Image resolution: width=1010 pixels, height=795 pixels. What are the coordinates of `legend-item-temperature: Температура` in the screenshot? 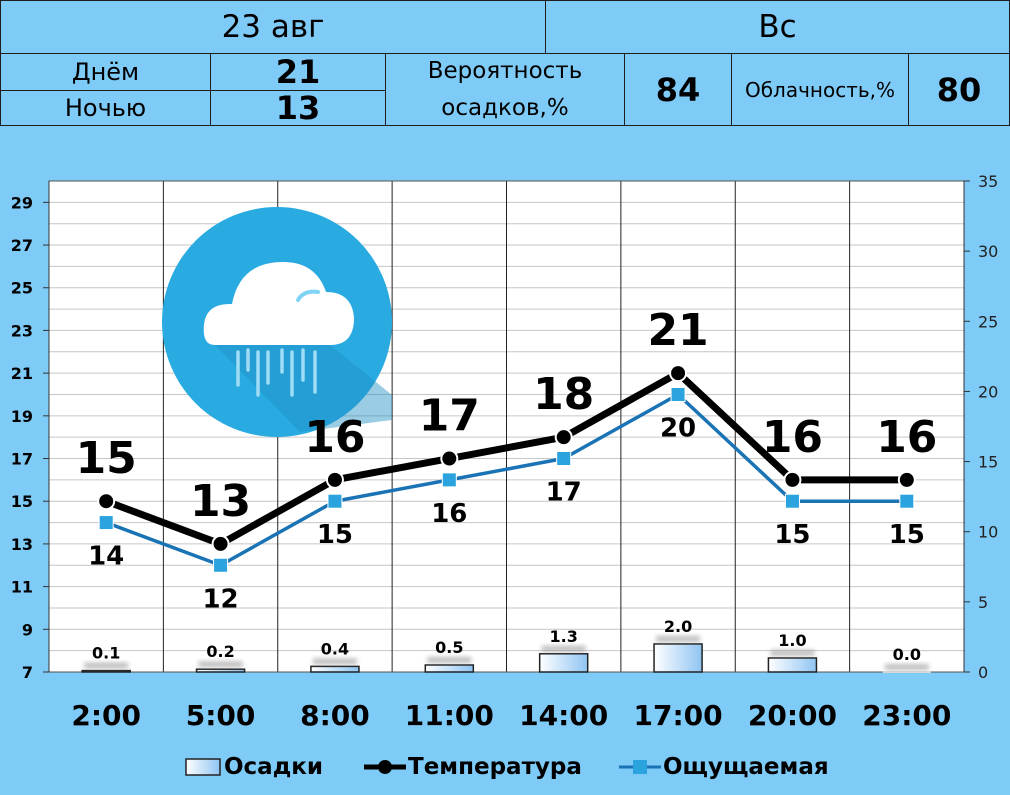 It's located at (472, 767).